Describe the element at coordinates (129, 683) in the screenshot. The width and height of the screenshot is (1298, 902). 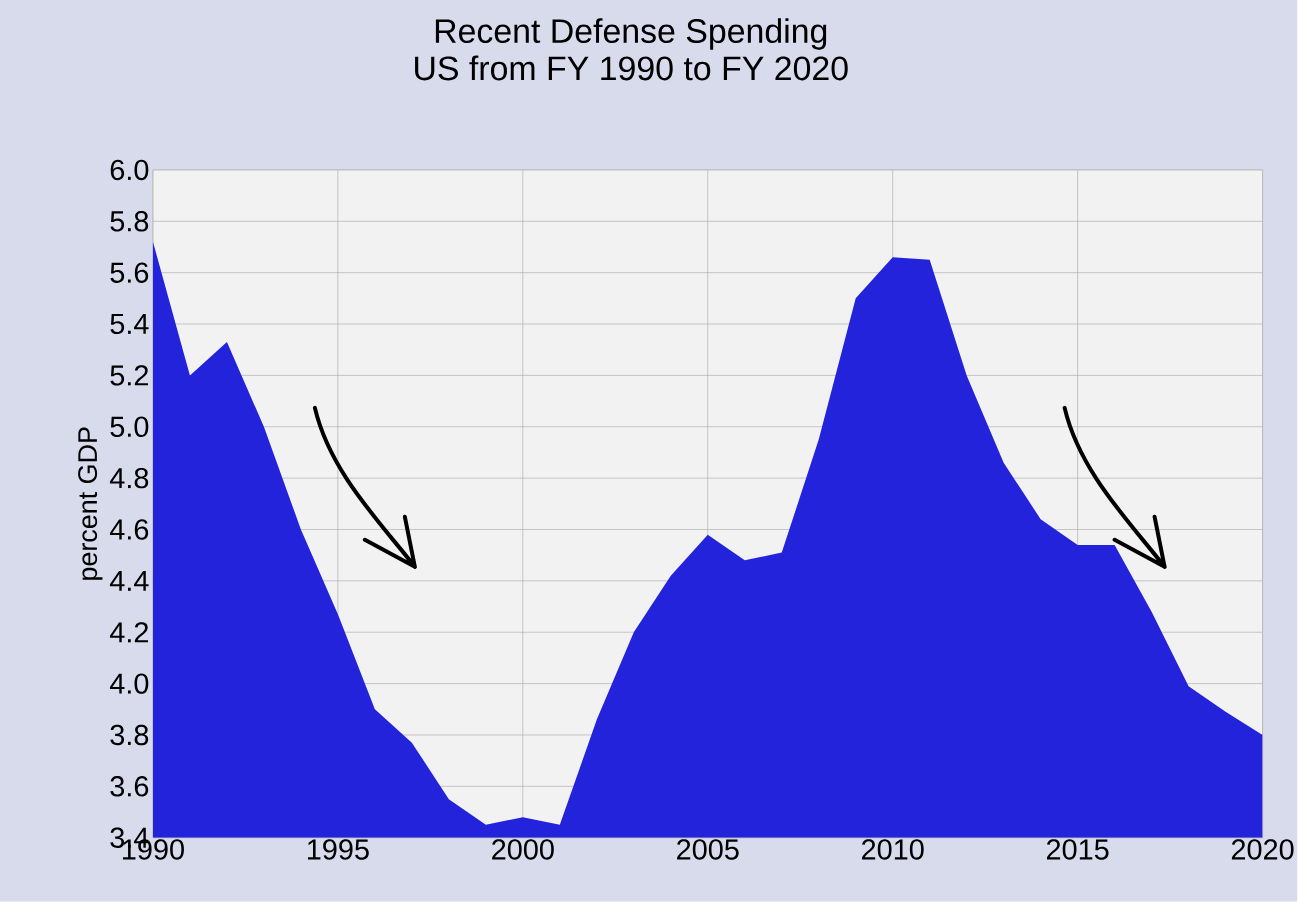
I see `y-tick-label: 4.0` at that location.